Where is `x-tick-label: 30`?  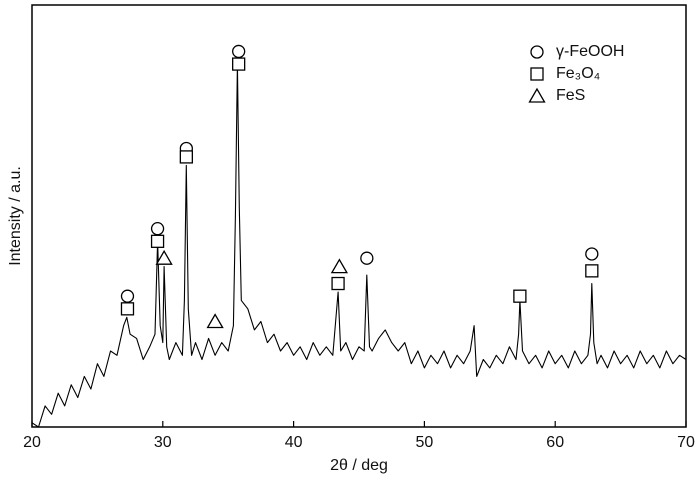 x-tick-label: 30 is located at coordinates (163, 442).